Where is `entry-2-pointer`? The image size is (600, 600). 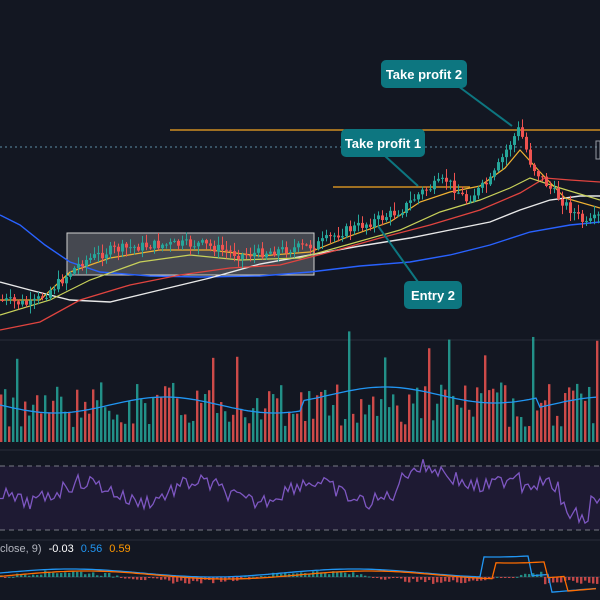
entry-2-pointer is located at coordinates (398, 254).